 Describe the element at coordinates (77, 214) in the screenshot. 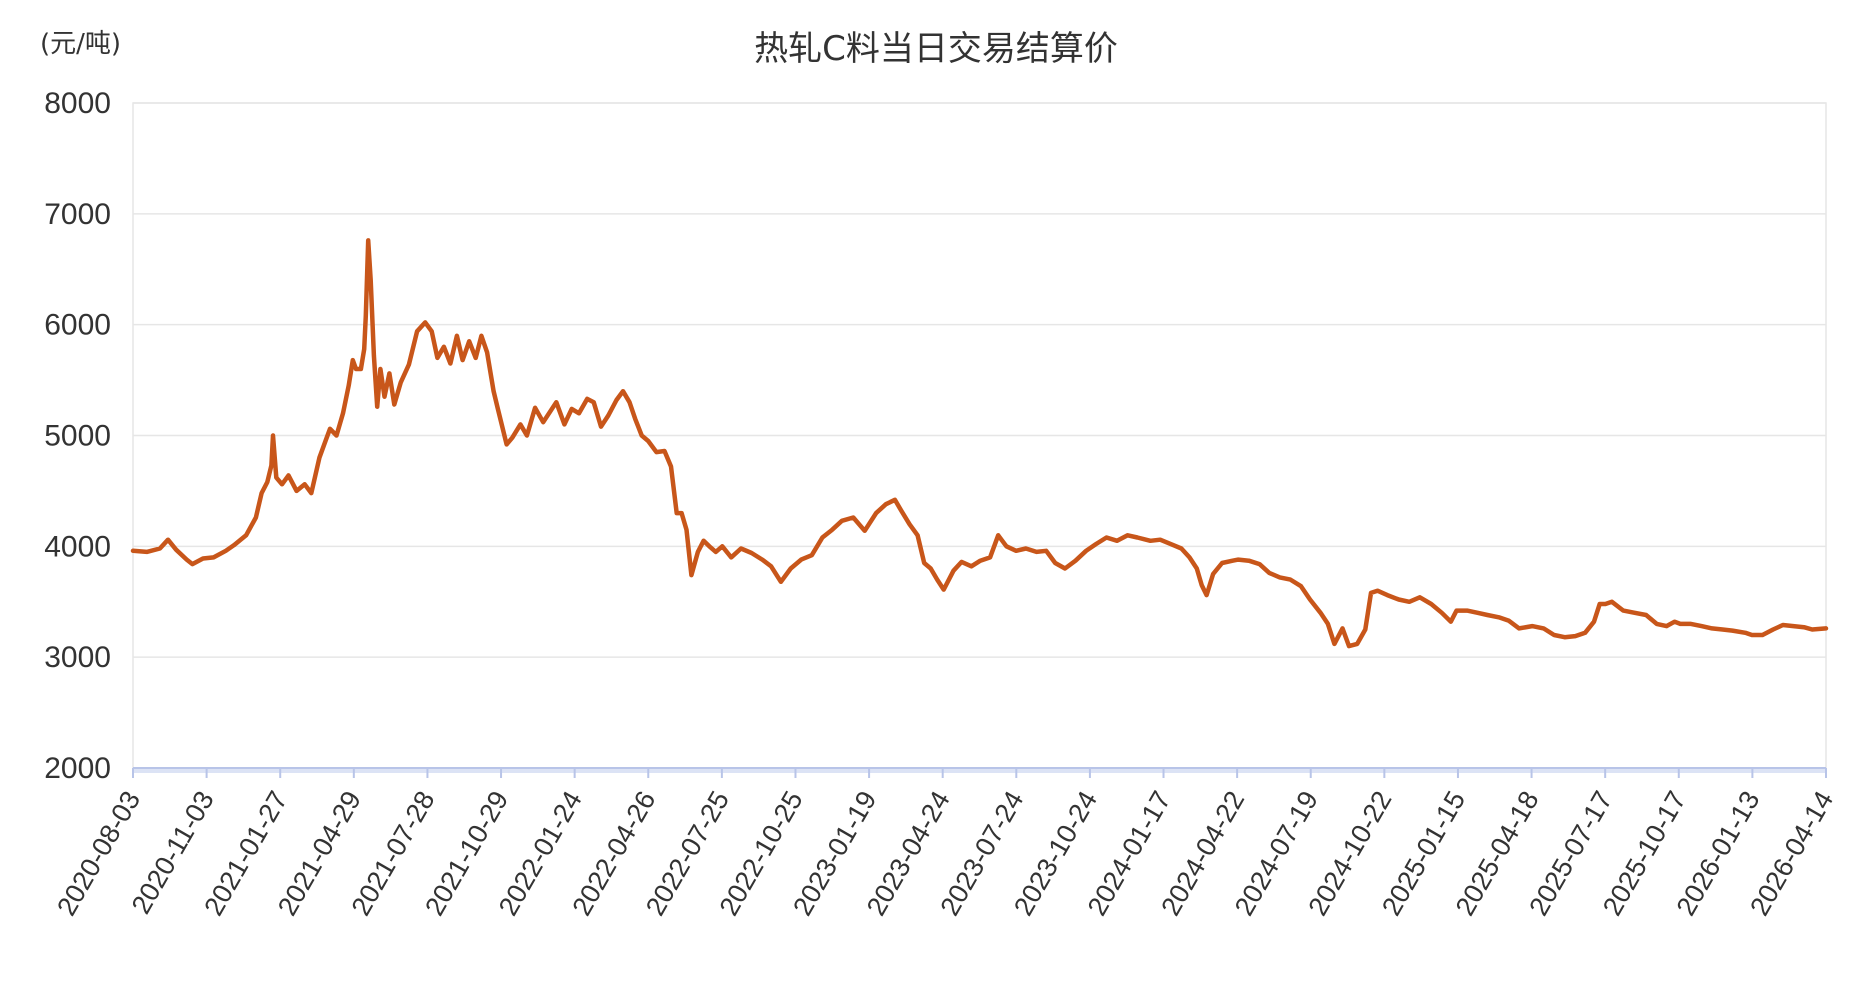

I see `y-tick-label: 7000` at that location.